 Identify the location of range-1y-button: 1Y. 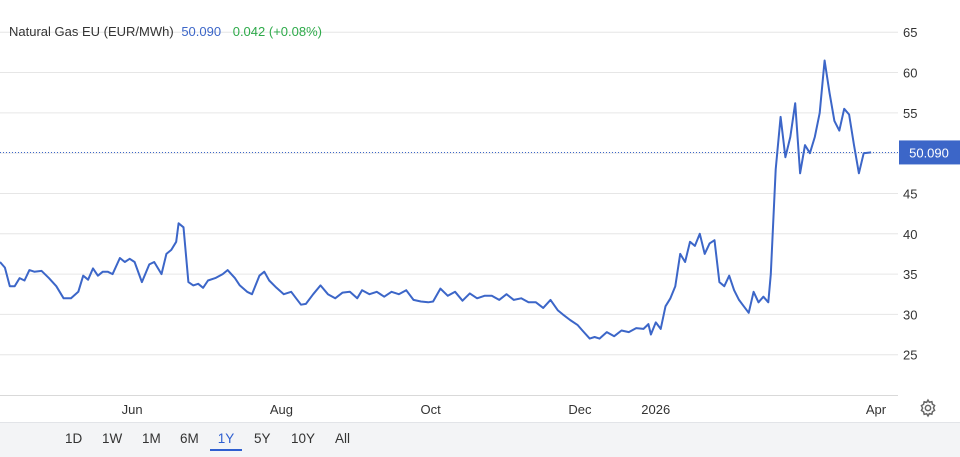
(226, 440).